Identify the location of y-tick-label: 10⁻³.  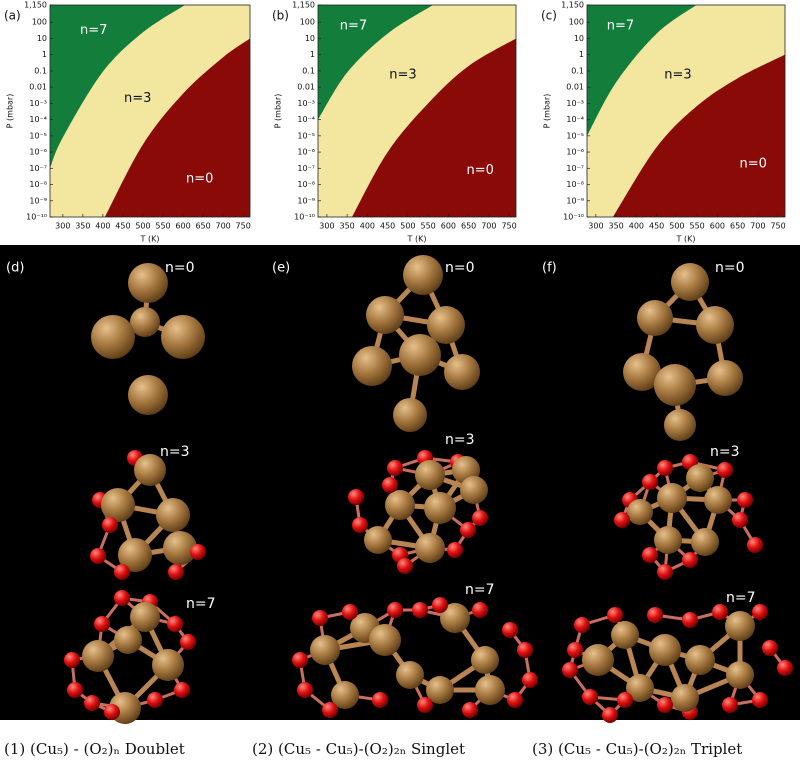
(38, 103).